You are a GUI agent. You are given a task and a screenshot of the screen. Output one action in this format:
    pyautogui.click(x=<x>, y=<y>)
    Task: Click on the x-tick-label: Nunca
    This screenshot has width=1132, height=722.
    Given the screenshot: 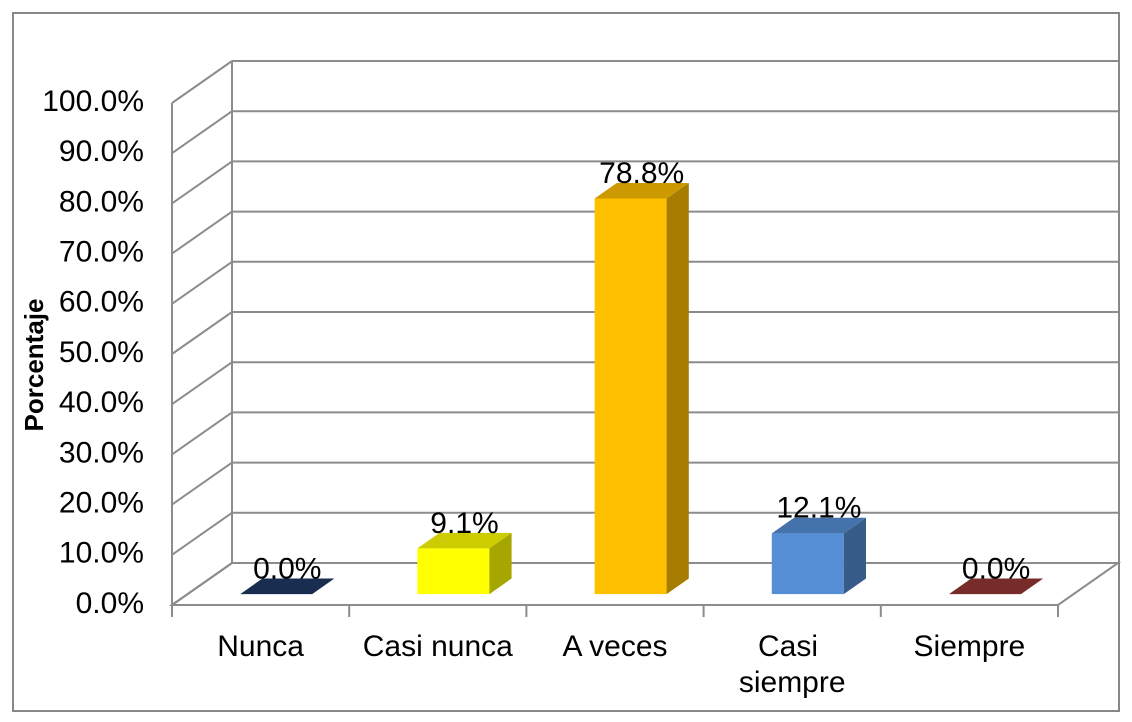 What is the action you would take?
    pyautogui.click(x=260, y=646)
    